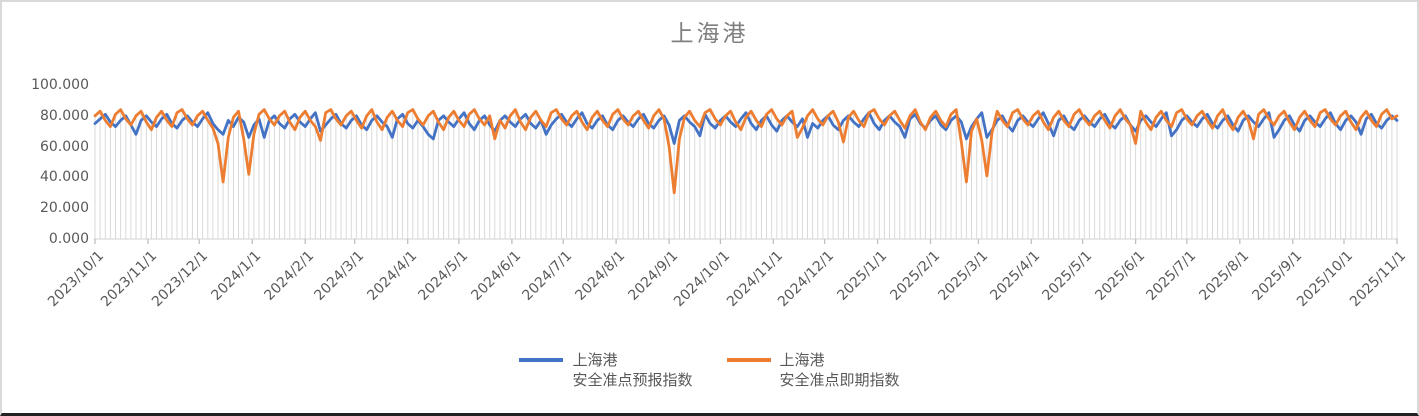  Describe the element at coordinates (839, 380) in the screenshot. I see `legend-label-spot-line2: 安全准点即期指数` at that location.